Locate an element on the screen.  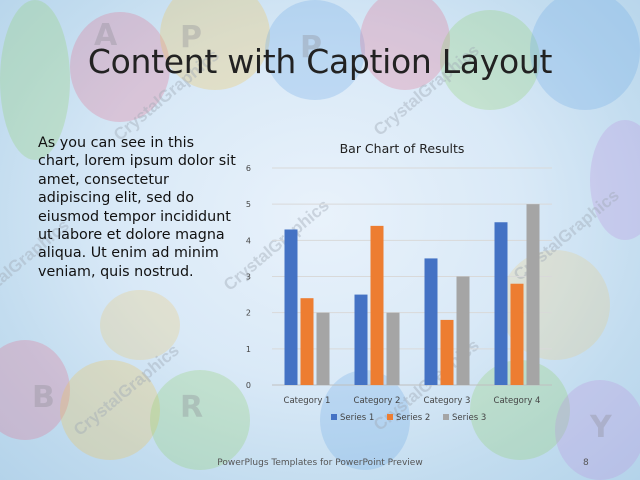
background-letter: B is located at coordinates (43, 397).